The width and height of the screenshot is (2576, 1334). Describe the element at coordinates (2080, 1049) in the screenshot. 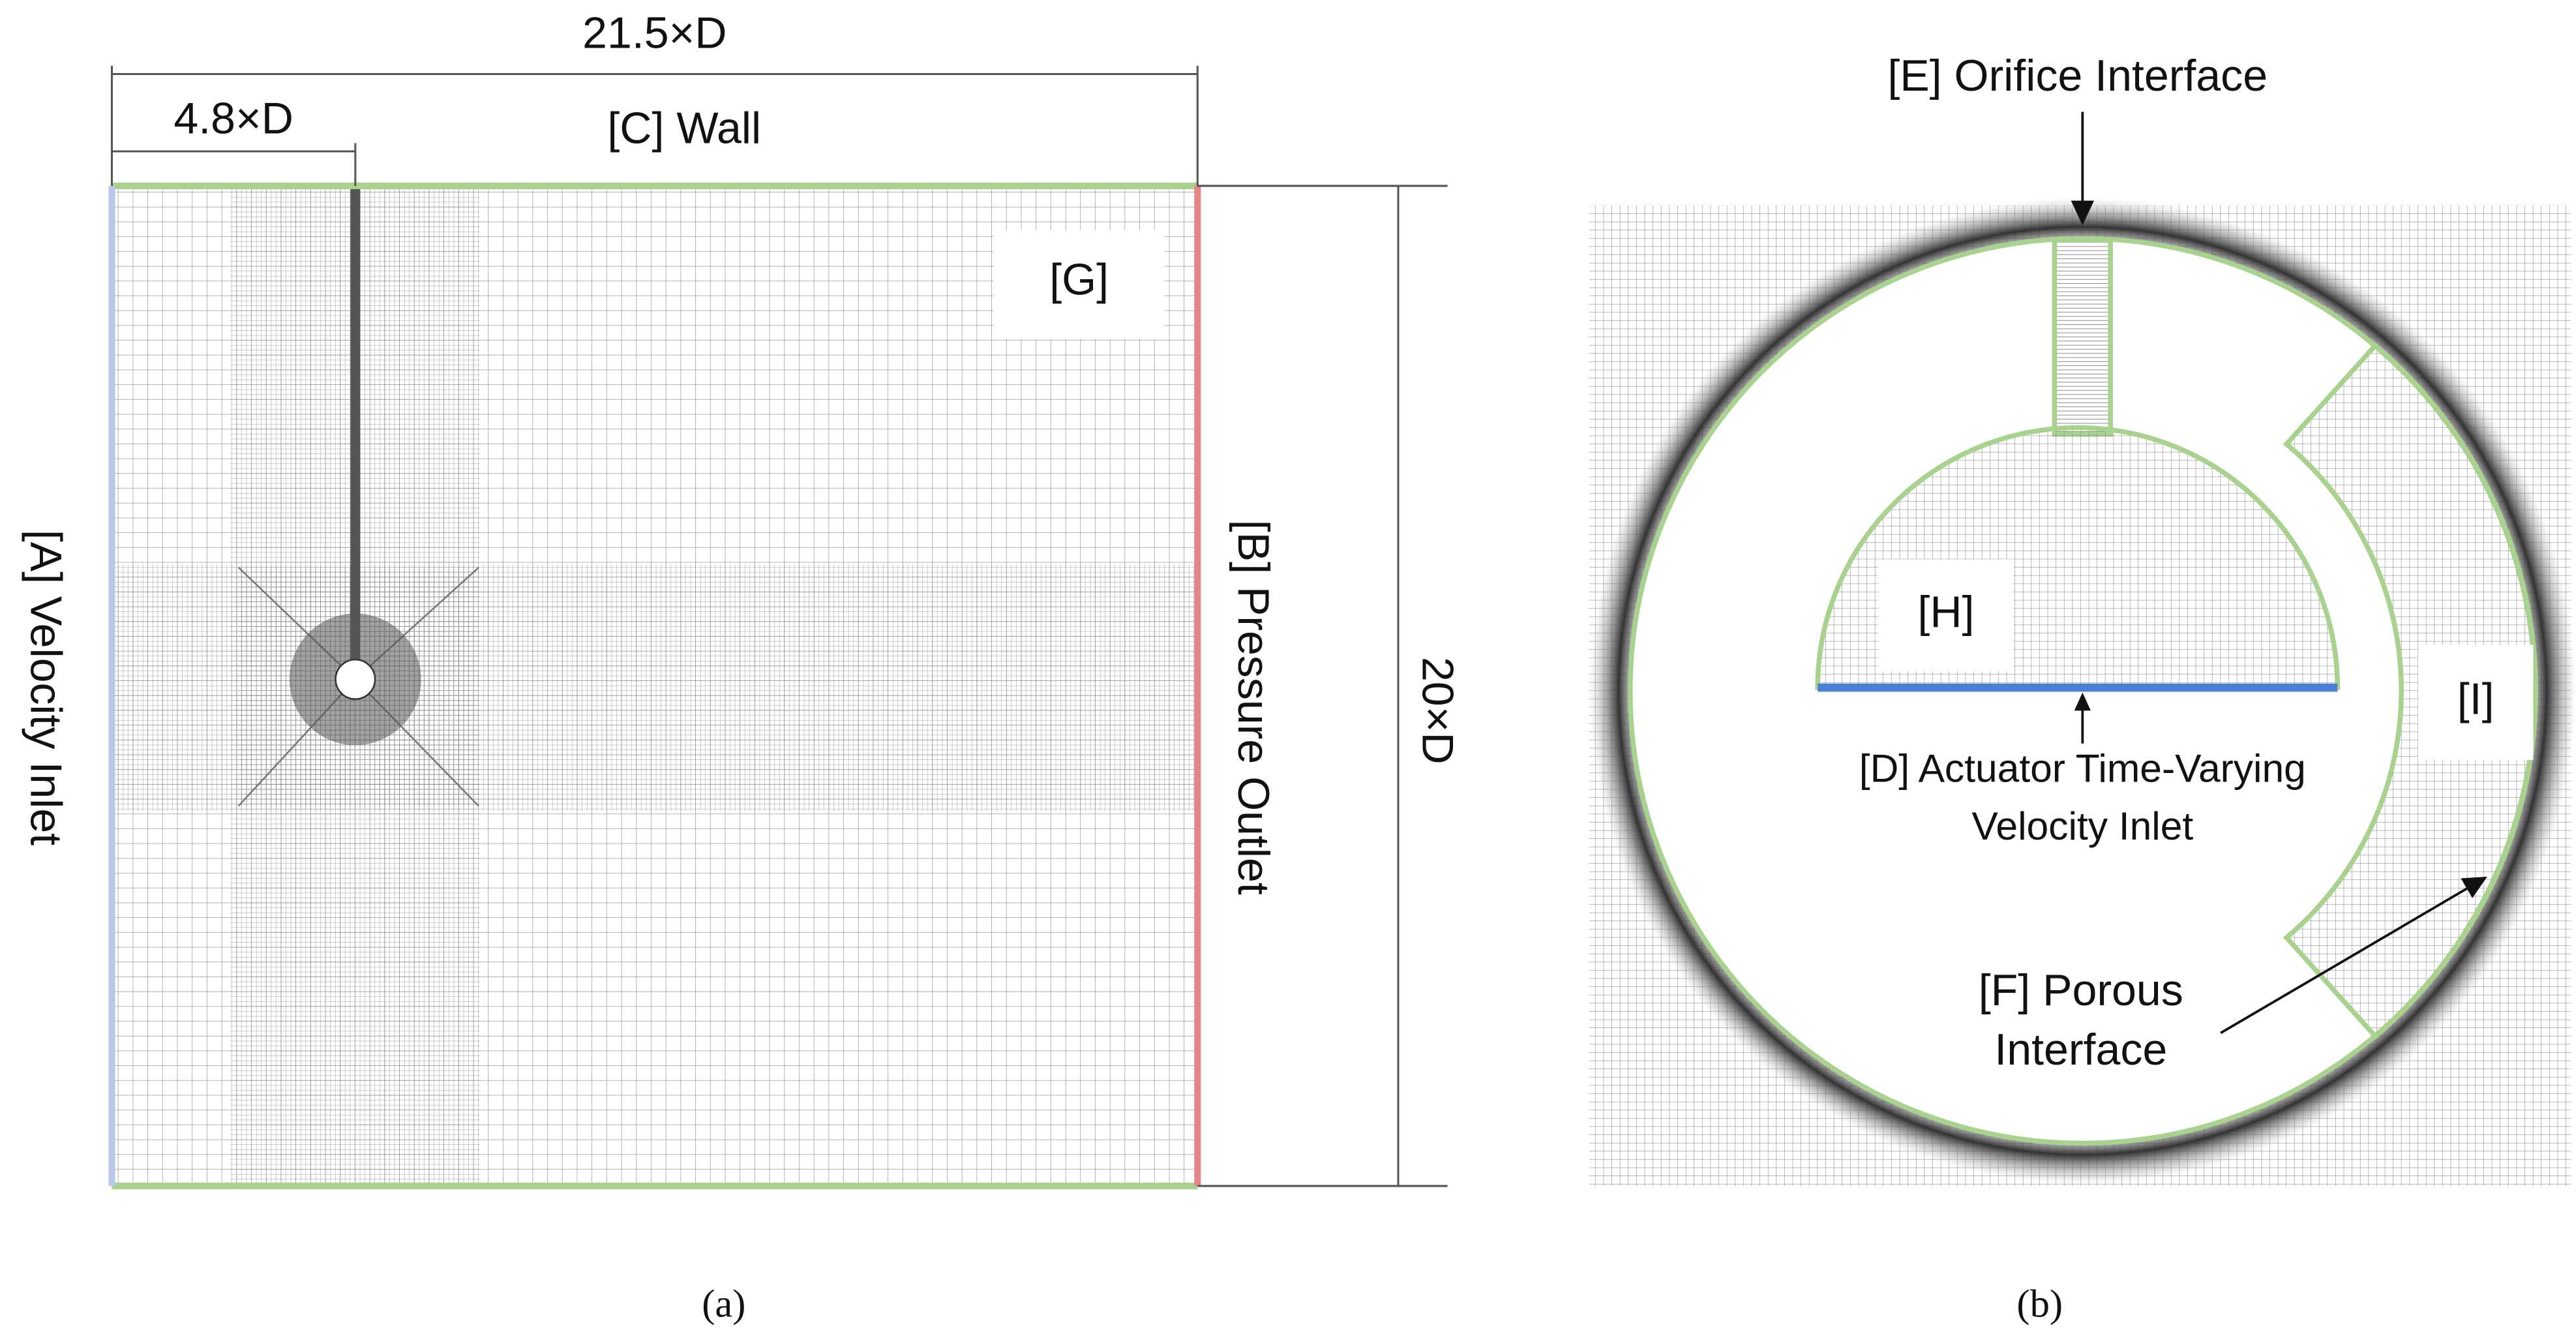

I see `boundary-label: Interface` at that location.